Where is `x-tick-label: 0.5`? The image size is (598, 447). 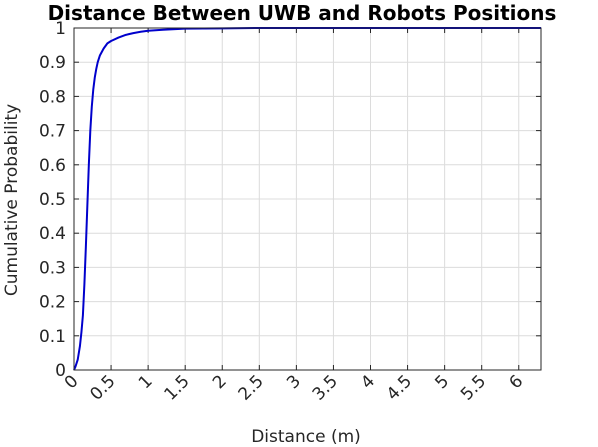 x-tick-label: 0.5 is located at coordinates (102, 387).